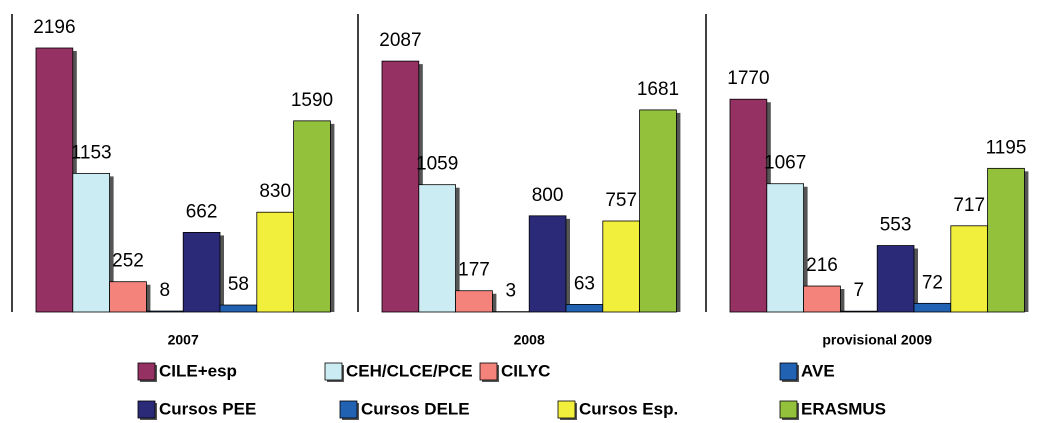  What do you see at coordinates (275, 191) in the screenshot?
I see `value-label: 830` at bounding box center [275, 191].